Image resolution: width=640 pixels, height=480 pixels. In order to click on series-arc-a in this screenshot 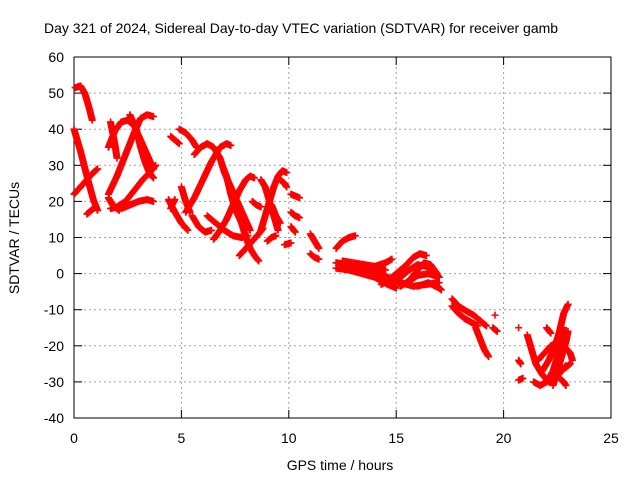, I will do `click(83, 103)`.